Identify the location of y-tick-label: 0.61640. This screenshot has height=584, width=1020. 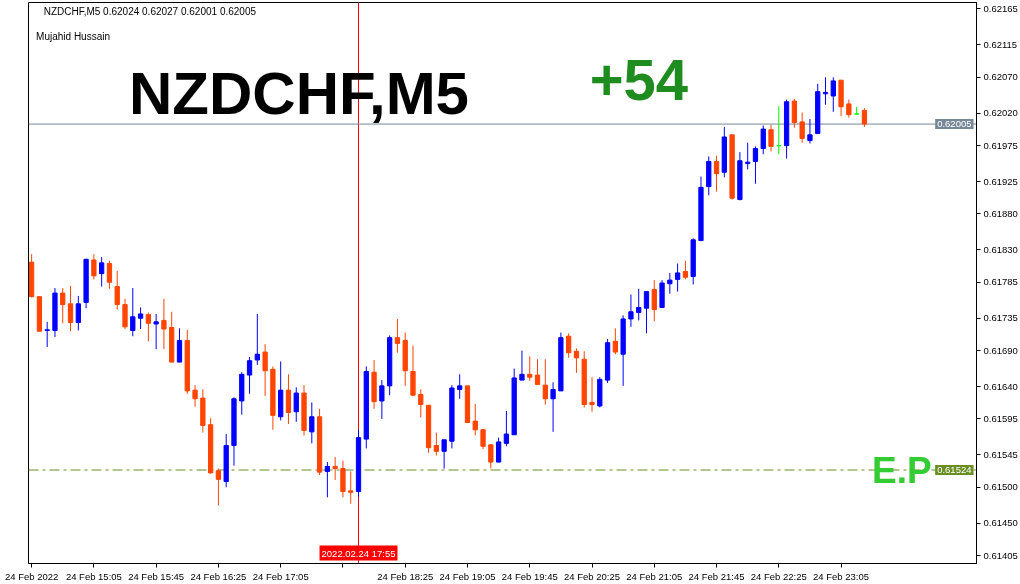
(1000, 386).